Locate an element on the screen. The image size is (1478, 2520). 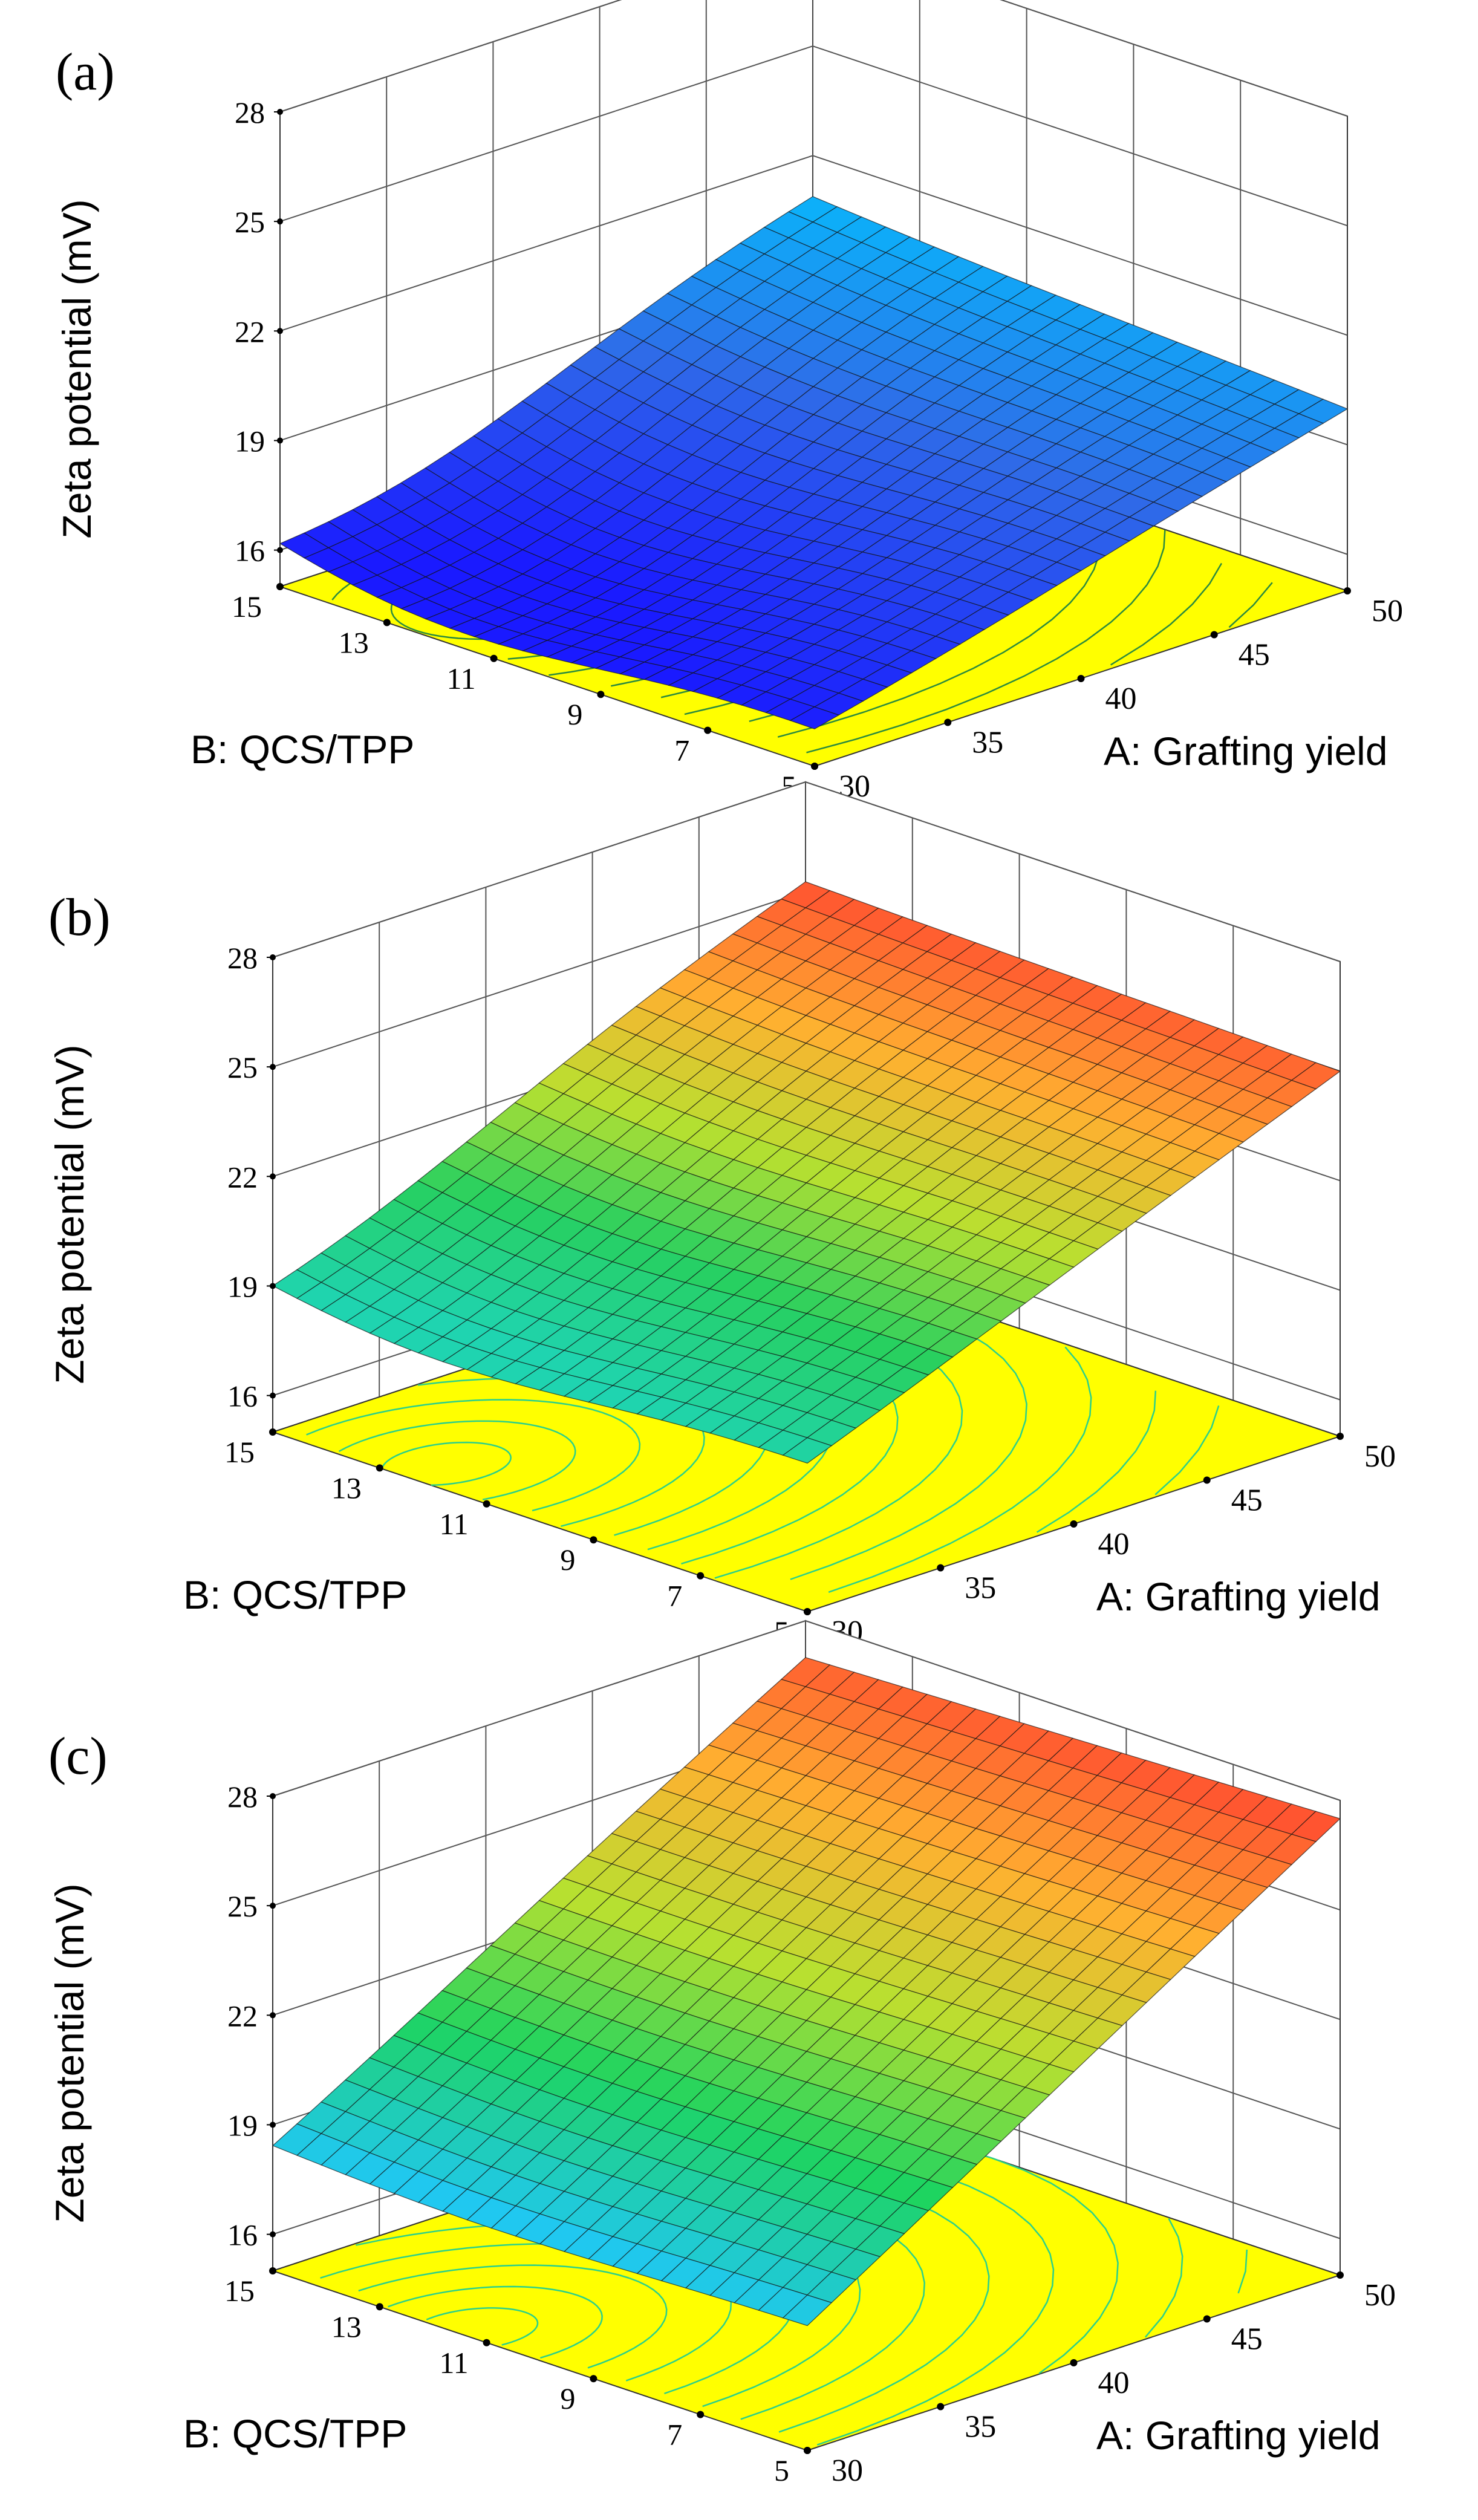
panel-label: (c) is located at coordinates (78, 1756).